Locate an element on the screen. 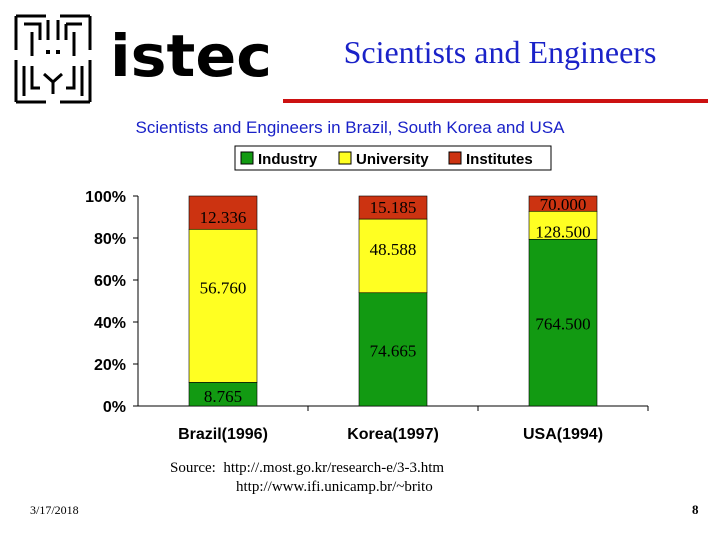 The height and width of the screenshot is (540, 720). data-label: 56.760 is located at coordinates (223, 288).